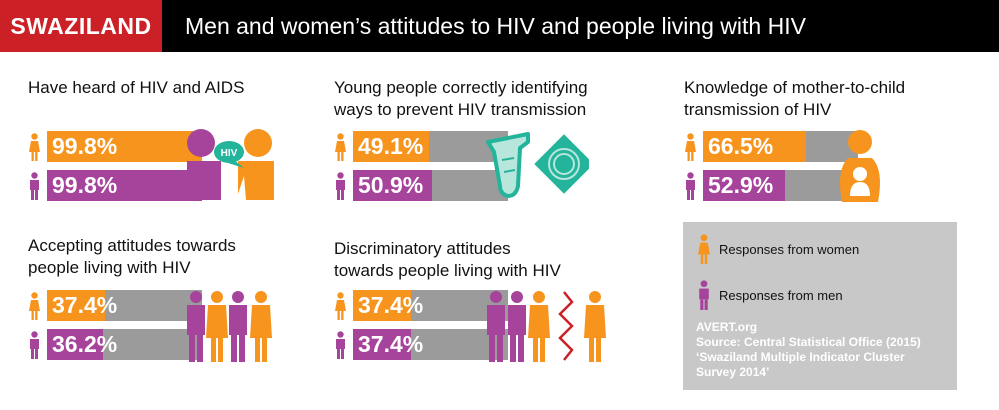  I want to click on source-line: AVERT.org, so click(727, 327).